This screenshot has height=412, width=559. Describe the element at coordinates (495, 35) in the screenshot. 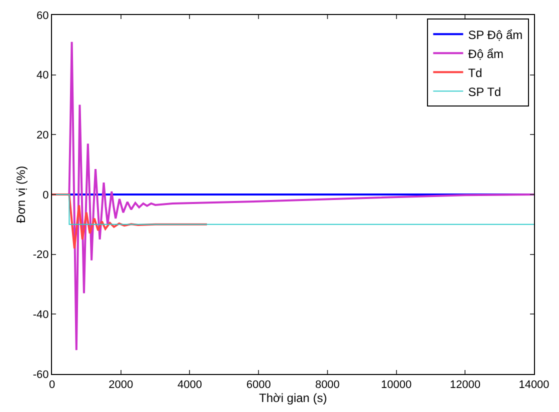

I see `legend-label: SP Độ ẩm` at that location.